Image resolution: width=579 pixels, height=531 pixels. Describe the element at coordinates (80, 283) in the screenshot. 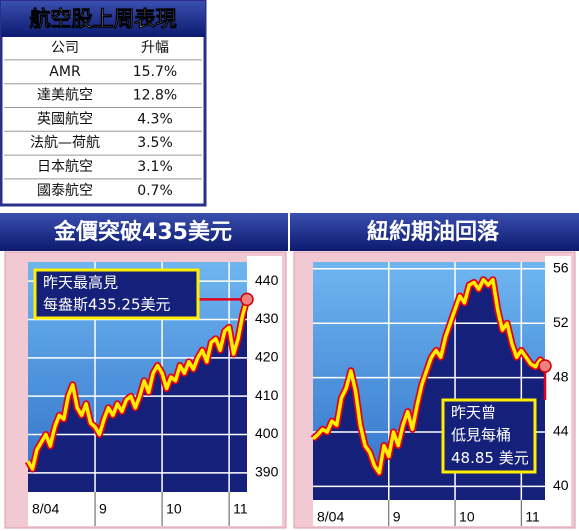

I see `annotation: 昨天最高見` at that location.